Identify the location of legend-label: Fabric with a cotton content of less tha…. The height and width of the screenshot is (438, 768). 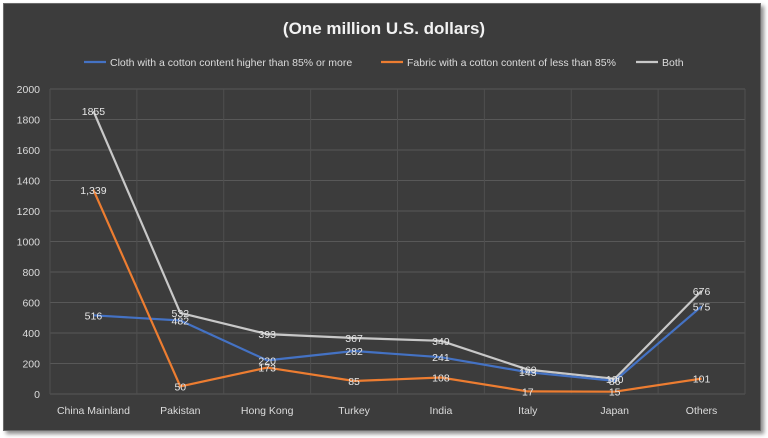
(511, 63).